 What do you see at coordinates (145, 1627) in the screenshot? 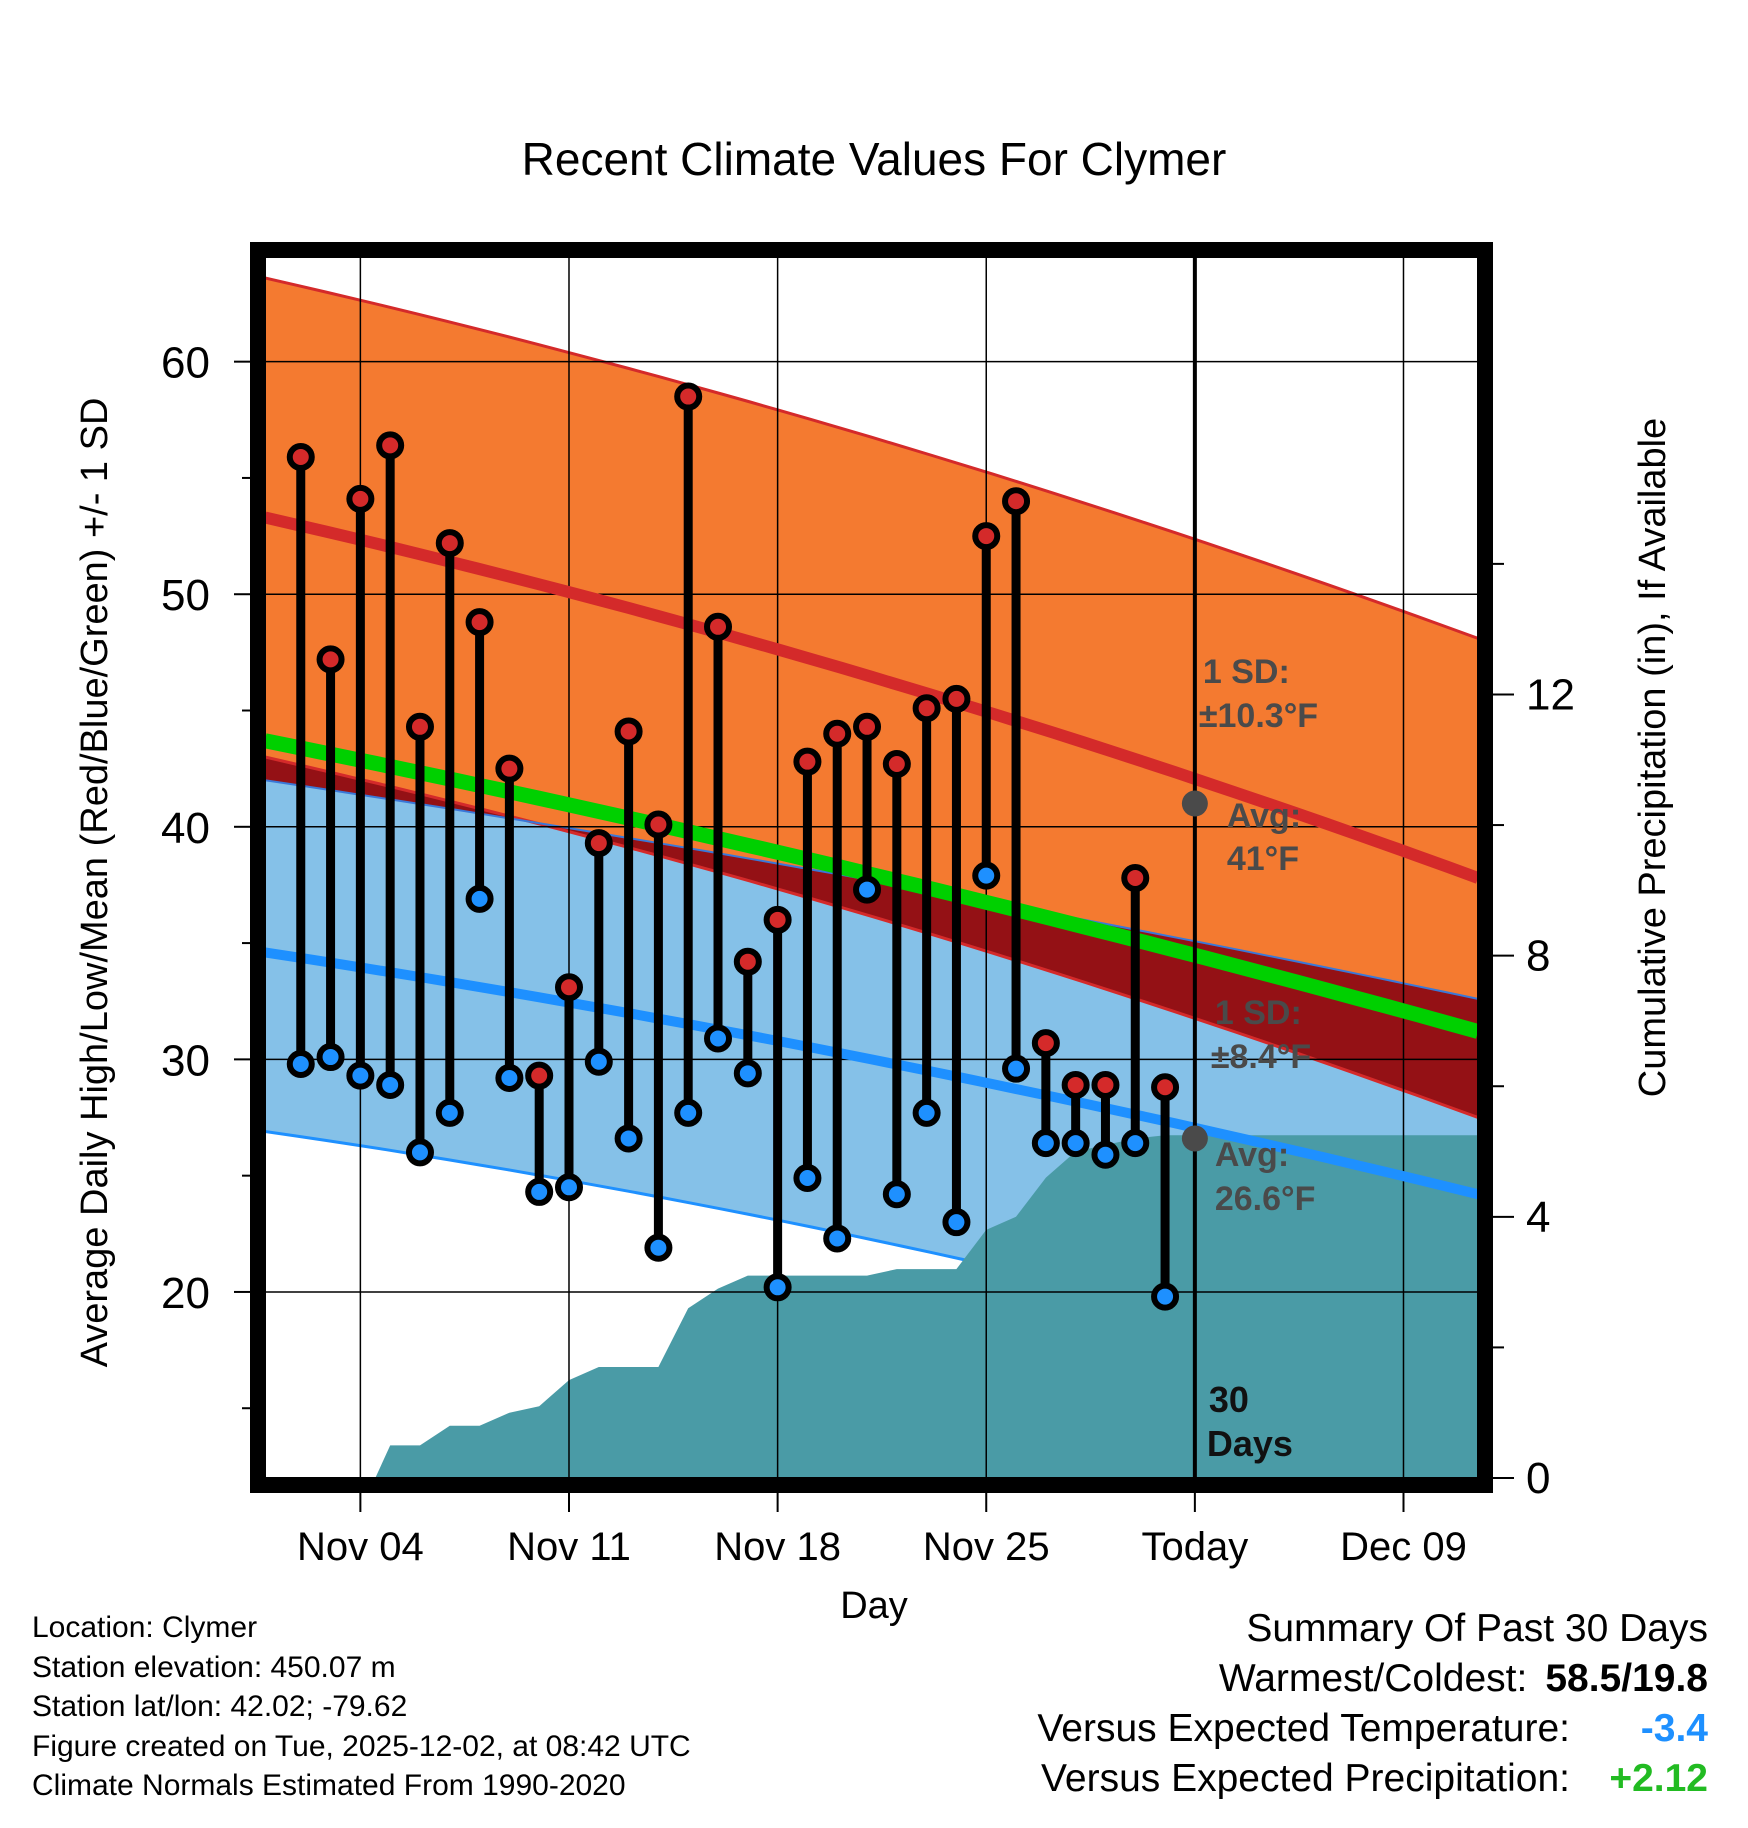
I see `location-name: Location: Clymer` at bounding box center [145, 1627].